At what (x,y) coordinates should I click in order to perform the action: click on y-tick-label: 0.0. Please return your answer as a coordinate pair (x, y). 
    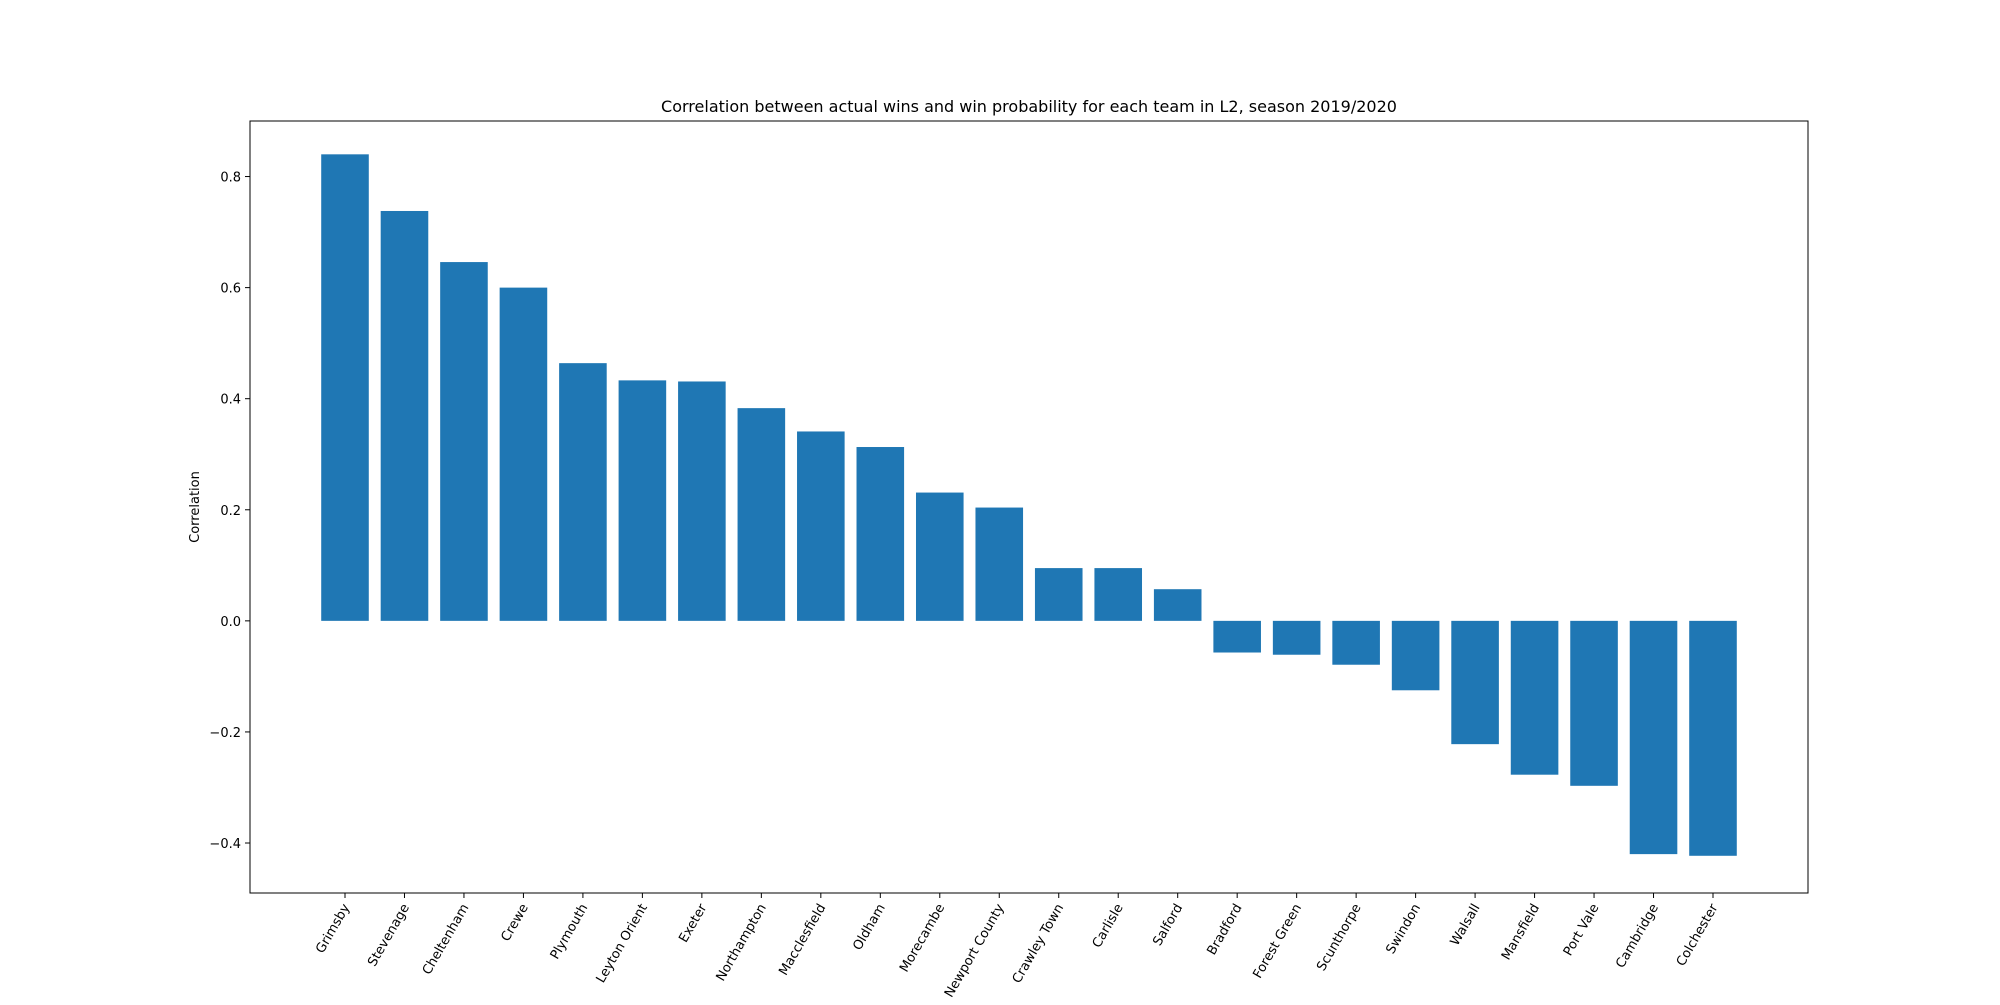
    Looking at the image, I should click on (230, 622).